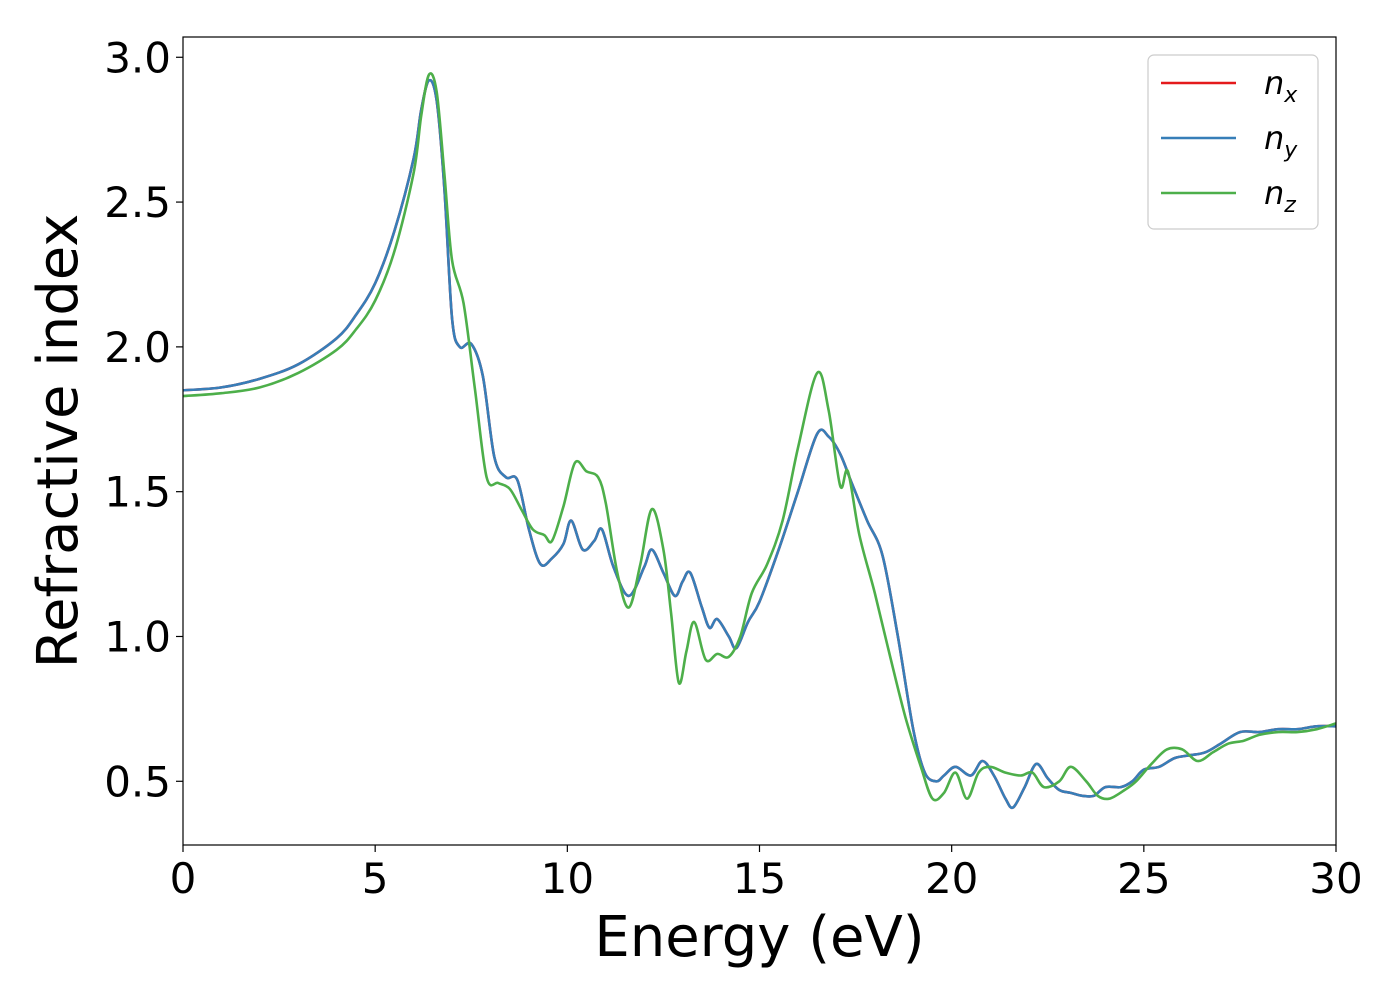 This screenshot has width=1400, height=1000. I want to click on y-tick-label: 1.5, so click(137, 492).